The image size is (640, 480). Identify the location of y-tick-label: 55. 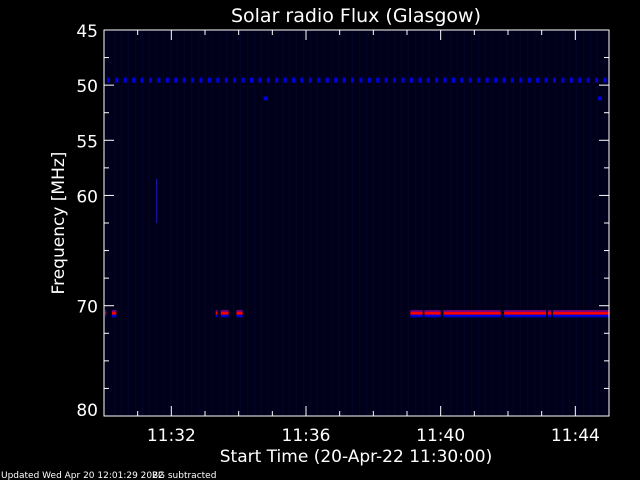
(87, 142).